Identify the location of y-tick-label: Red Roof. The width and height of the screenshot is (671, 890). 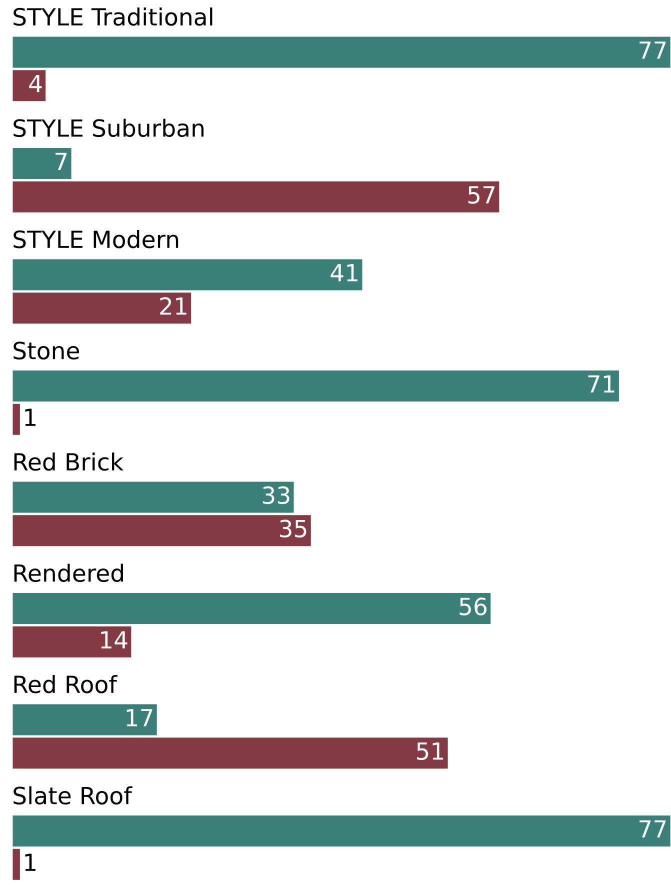
(66, 684).